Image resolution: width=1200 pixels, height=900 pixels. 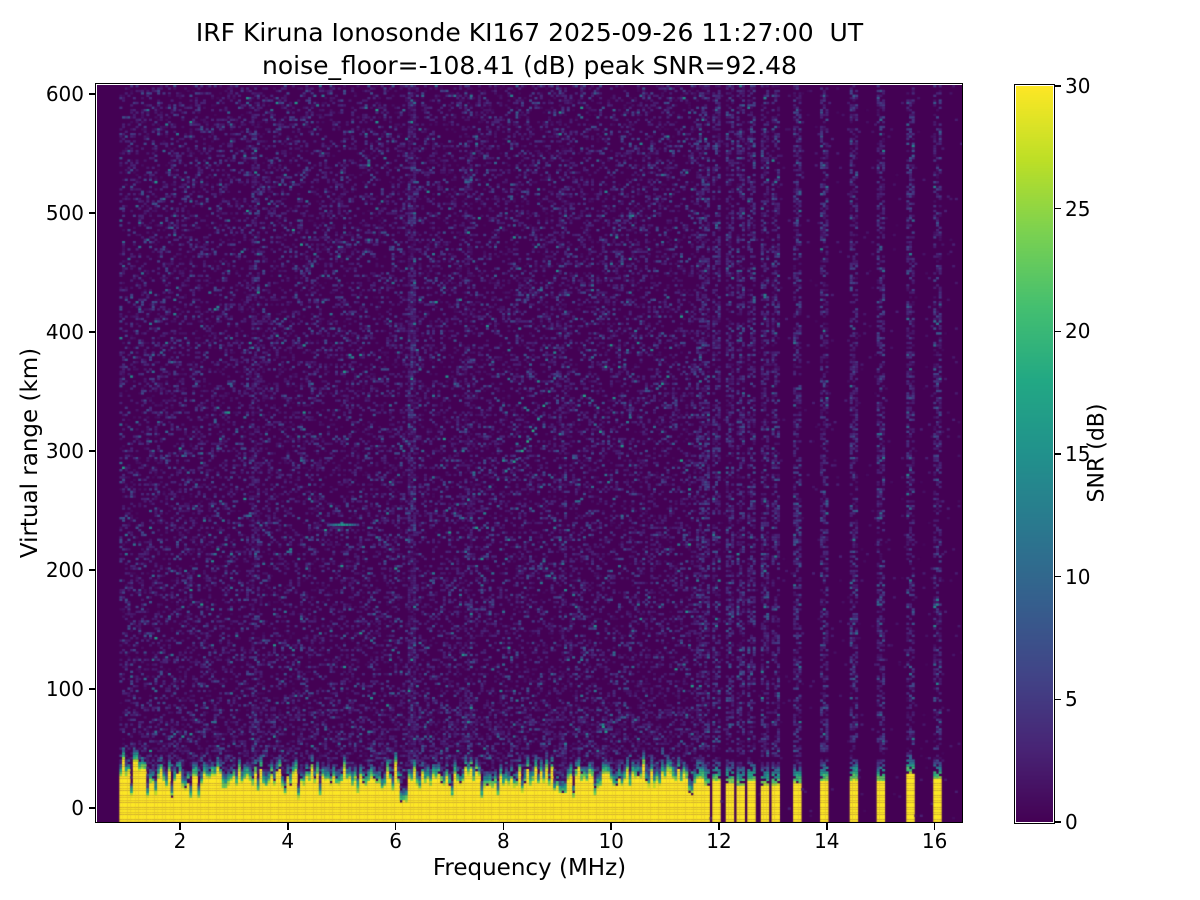 I want to click on y-tick-label: 600, so click(x=64, y=94).